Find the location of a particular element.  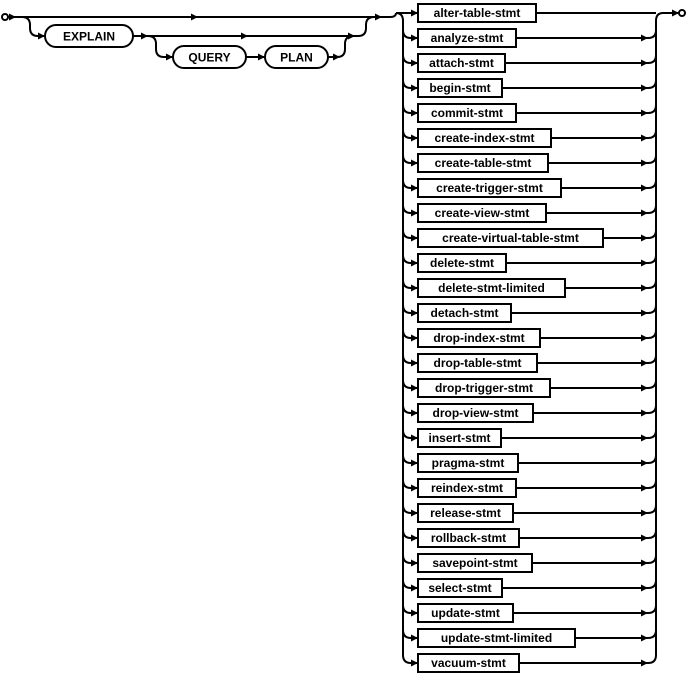

statement-option: insert-stmt is located at coordinates (529, 438).